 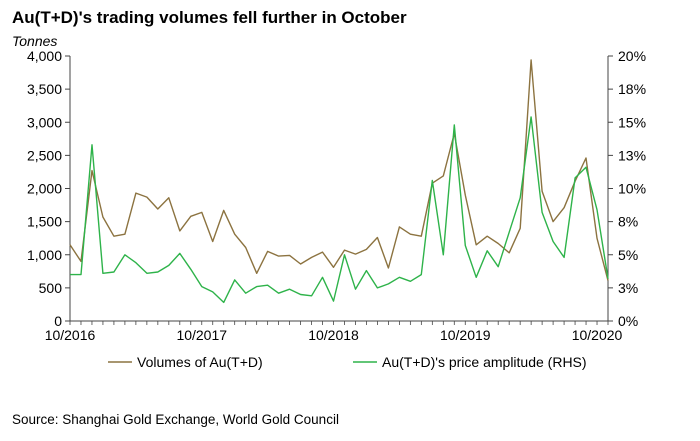 What do you see at coordinates (628, 321) in the screenshot?
I see `right-axis-tick-label: 0%` at bounding box center [628, 321].